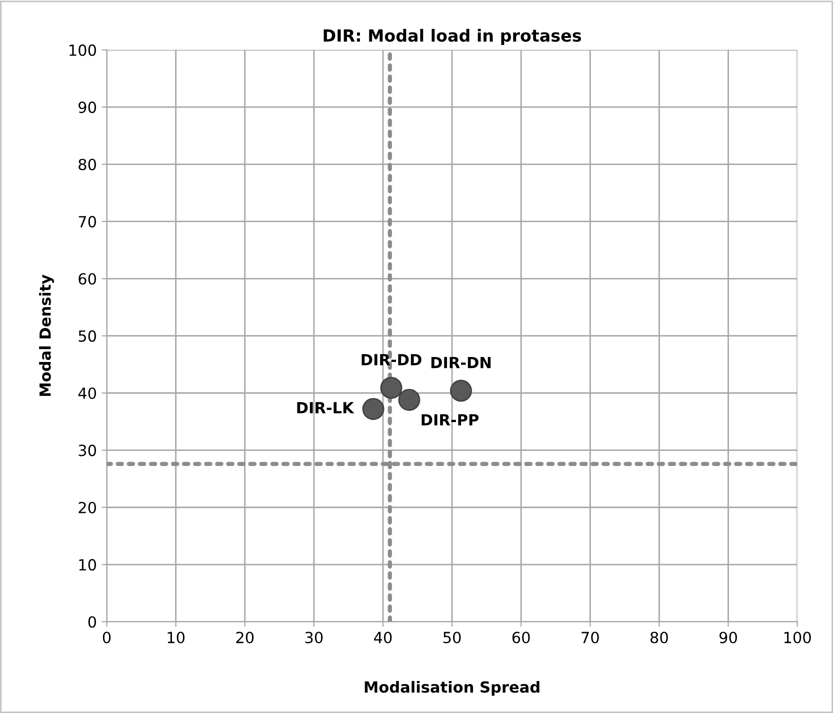 The image size is (834, 713). What do you see at coordinates (659, 638) in the screenshot?
I see `x-tick-label: 80` at bounding box center [659, 638].